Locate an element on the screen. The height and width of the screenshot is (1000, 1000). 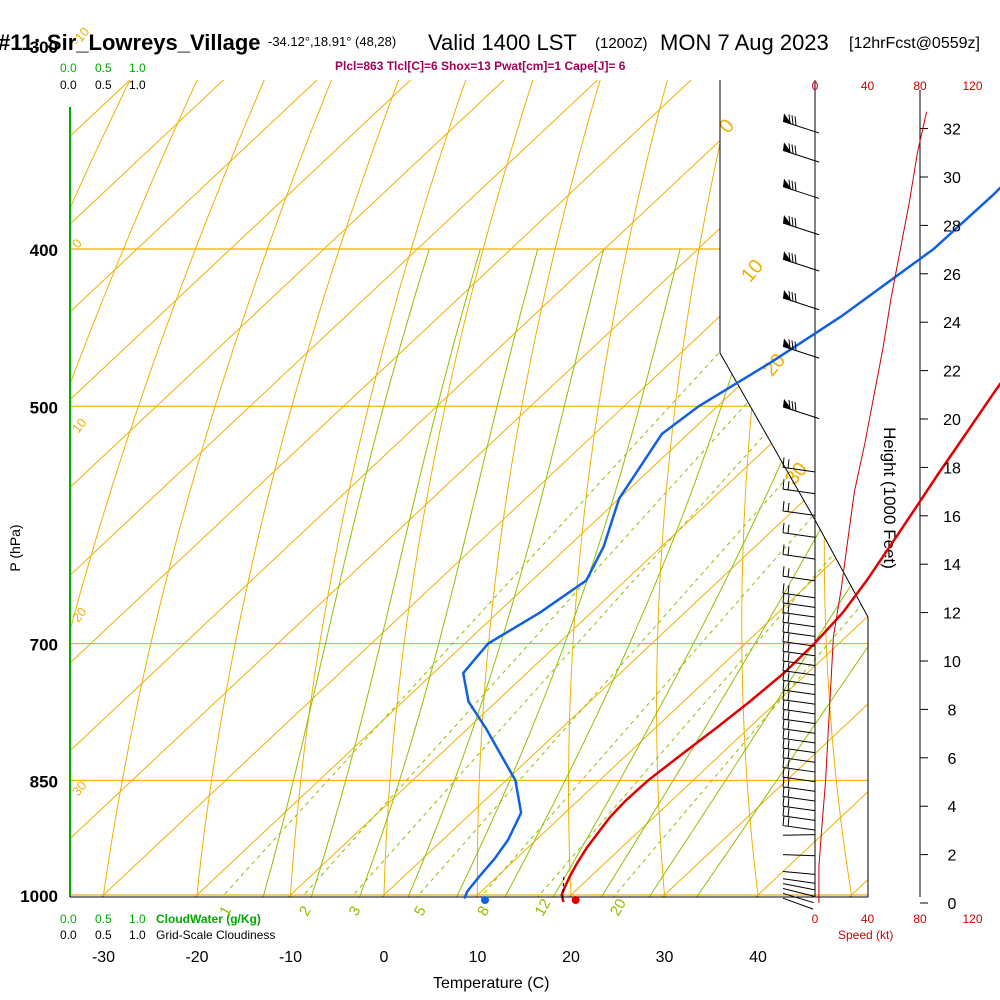
height-tick-label: 16 is located at coordinates (952, 517).